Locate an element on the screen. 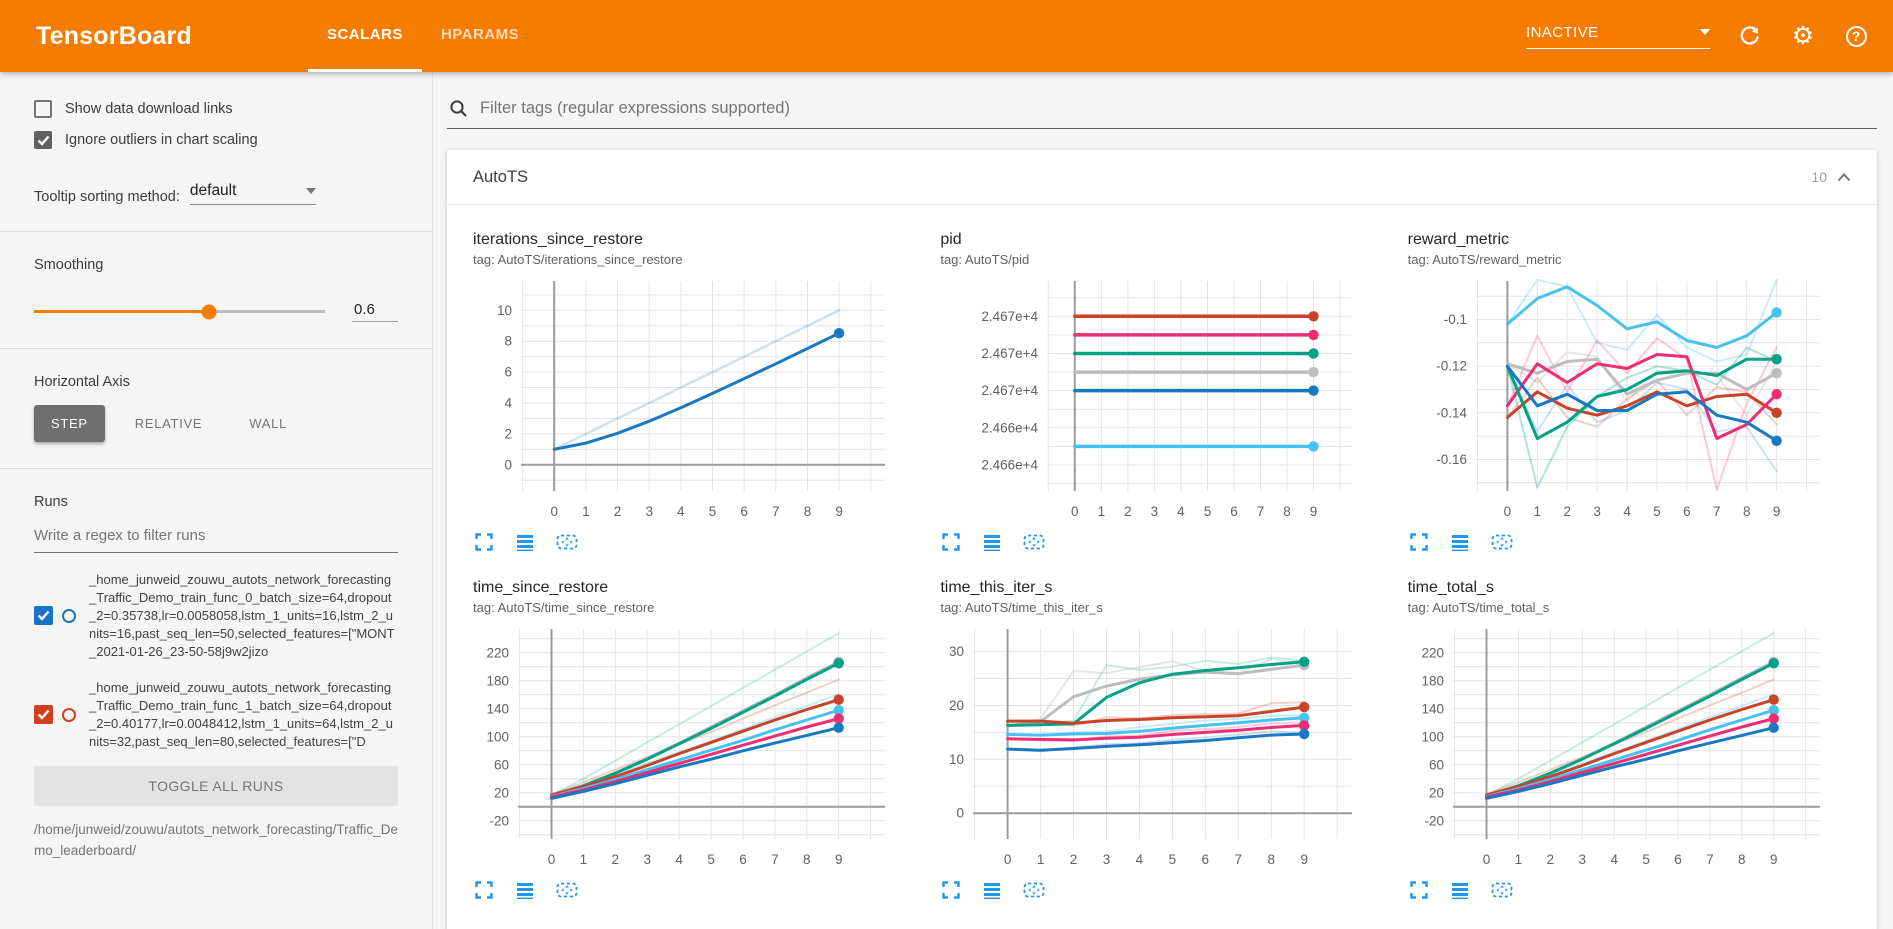  show-download-links-checkbox is located at coordinates (43, 109).